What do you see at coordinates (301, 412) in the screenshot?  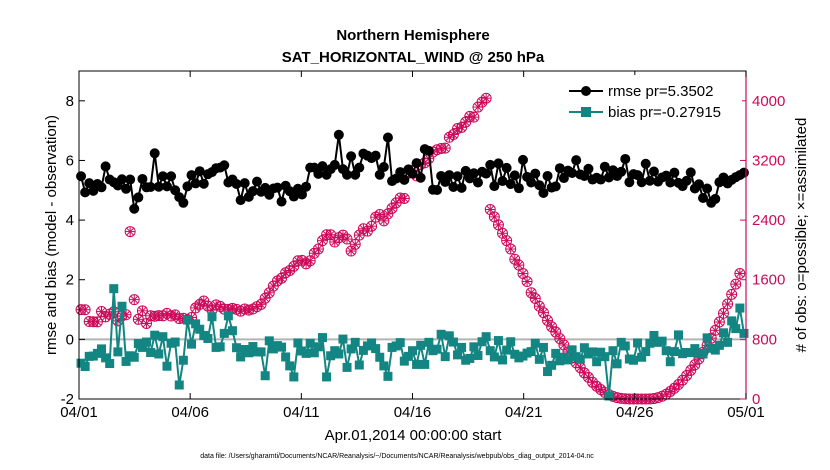 I see `x-tick-label: 04/11` at bounding box center [301, 412].